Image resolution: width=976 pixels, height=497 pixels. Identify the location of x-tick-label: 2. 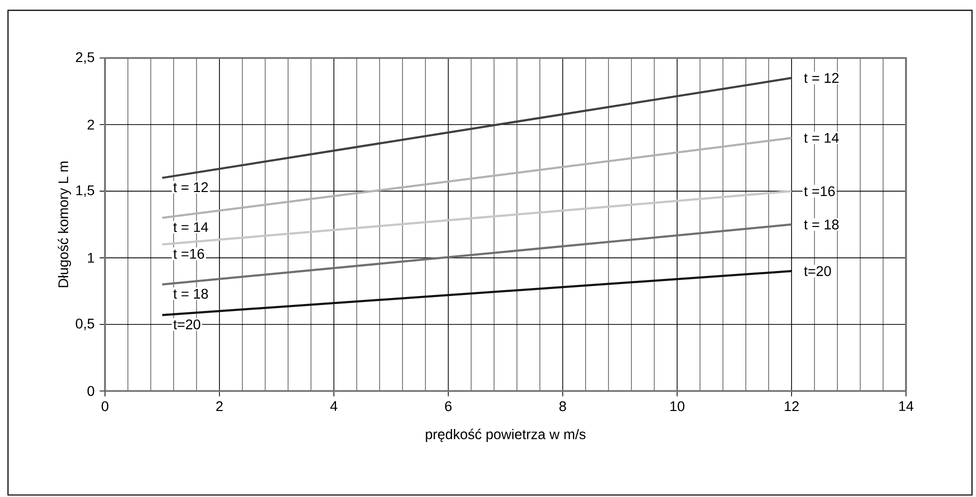
(219, 406).